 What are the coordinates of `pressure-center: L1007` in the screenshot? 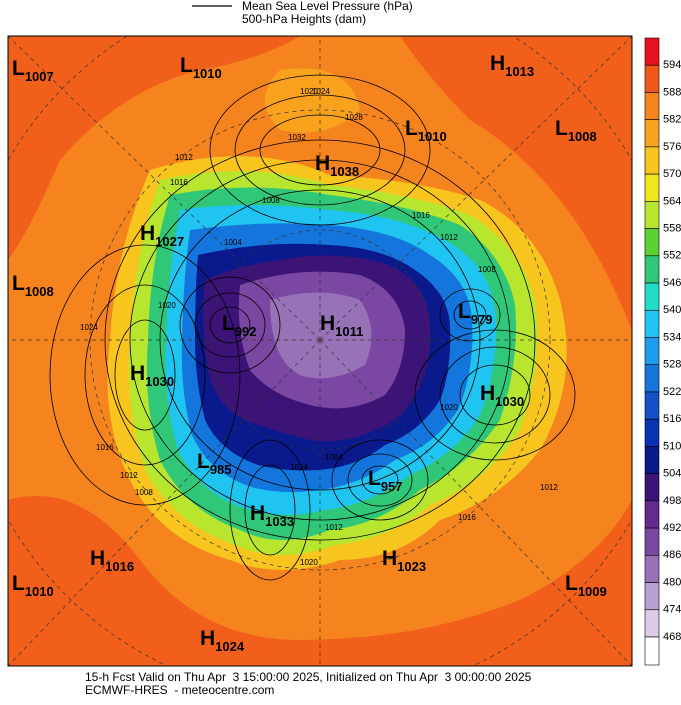 It's located at (33, 70).